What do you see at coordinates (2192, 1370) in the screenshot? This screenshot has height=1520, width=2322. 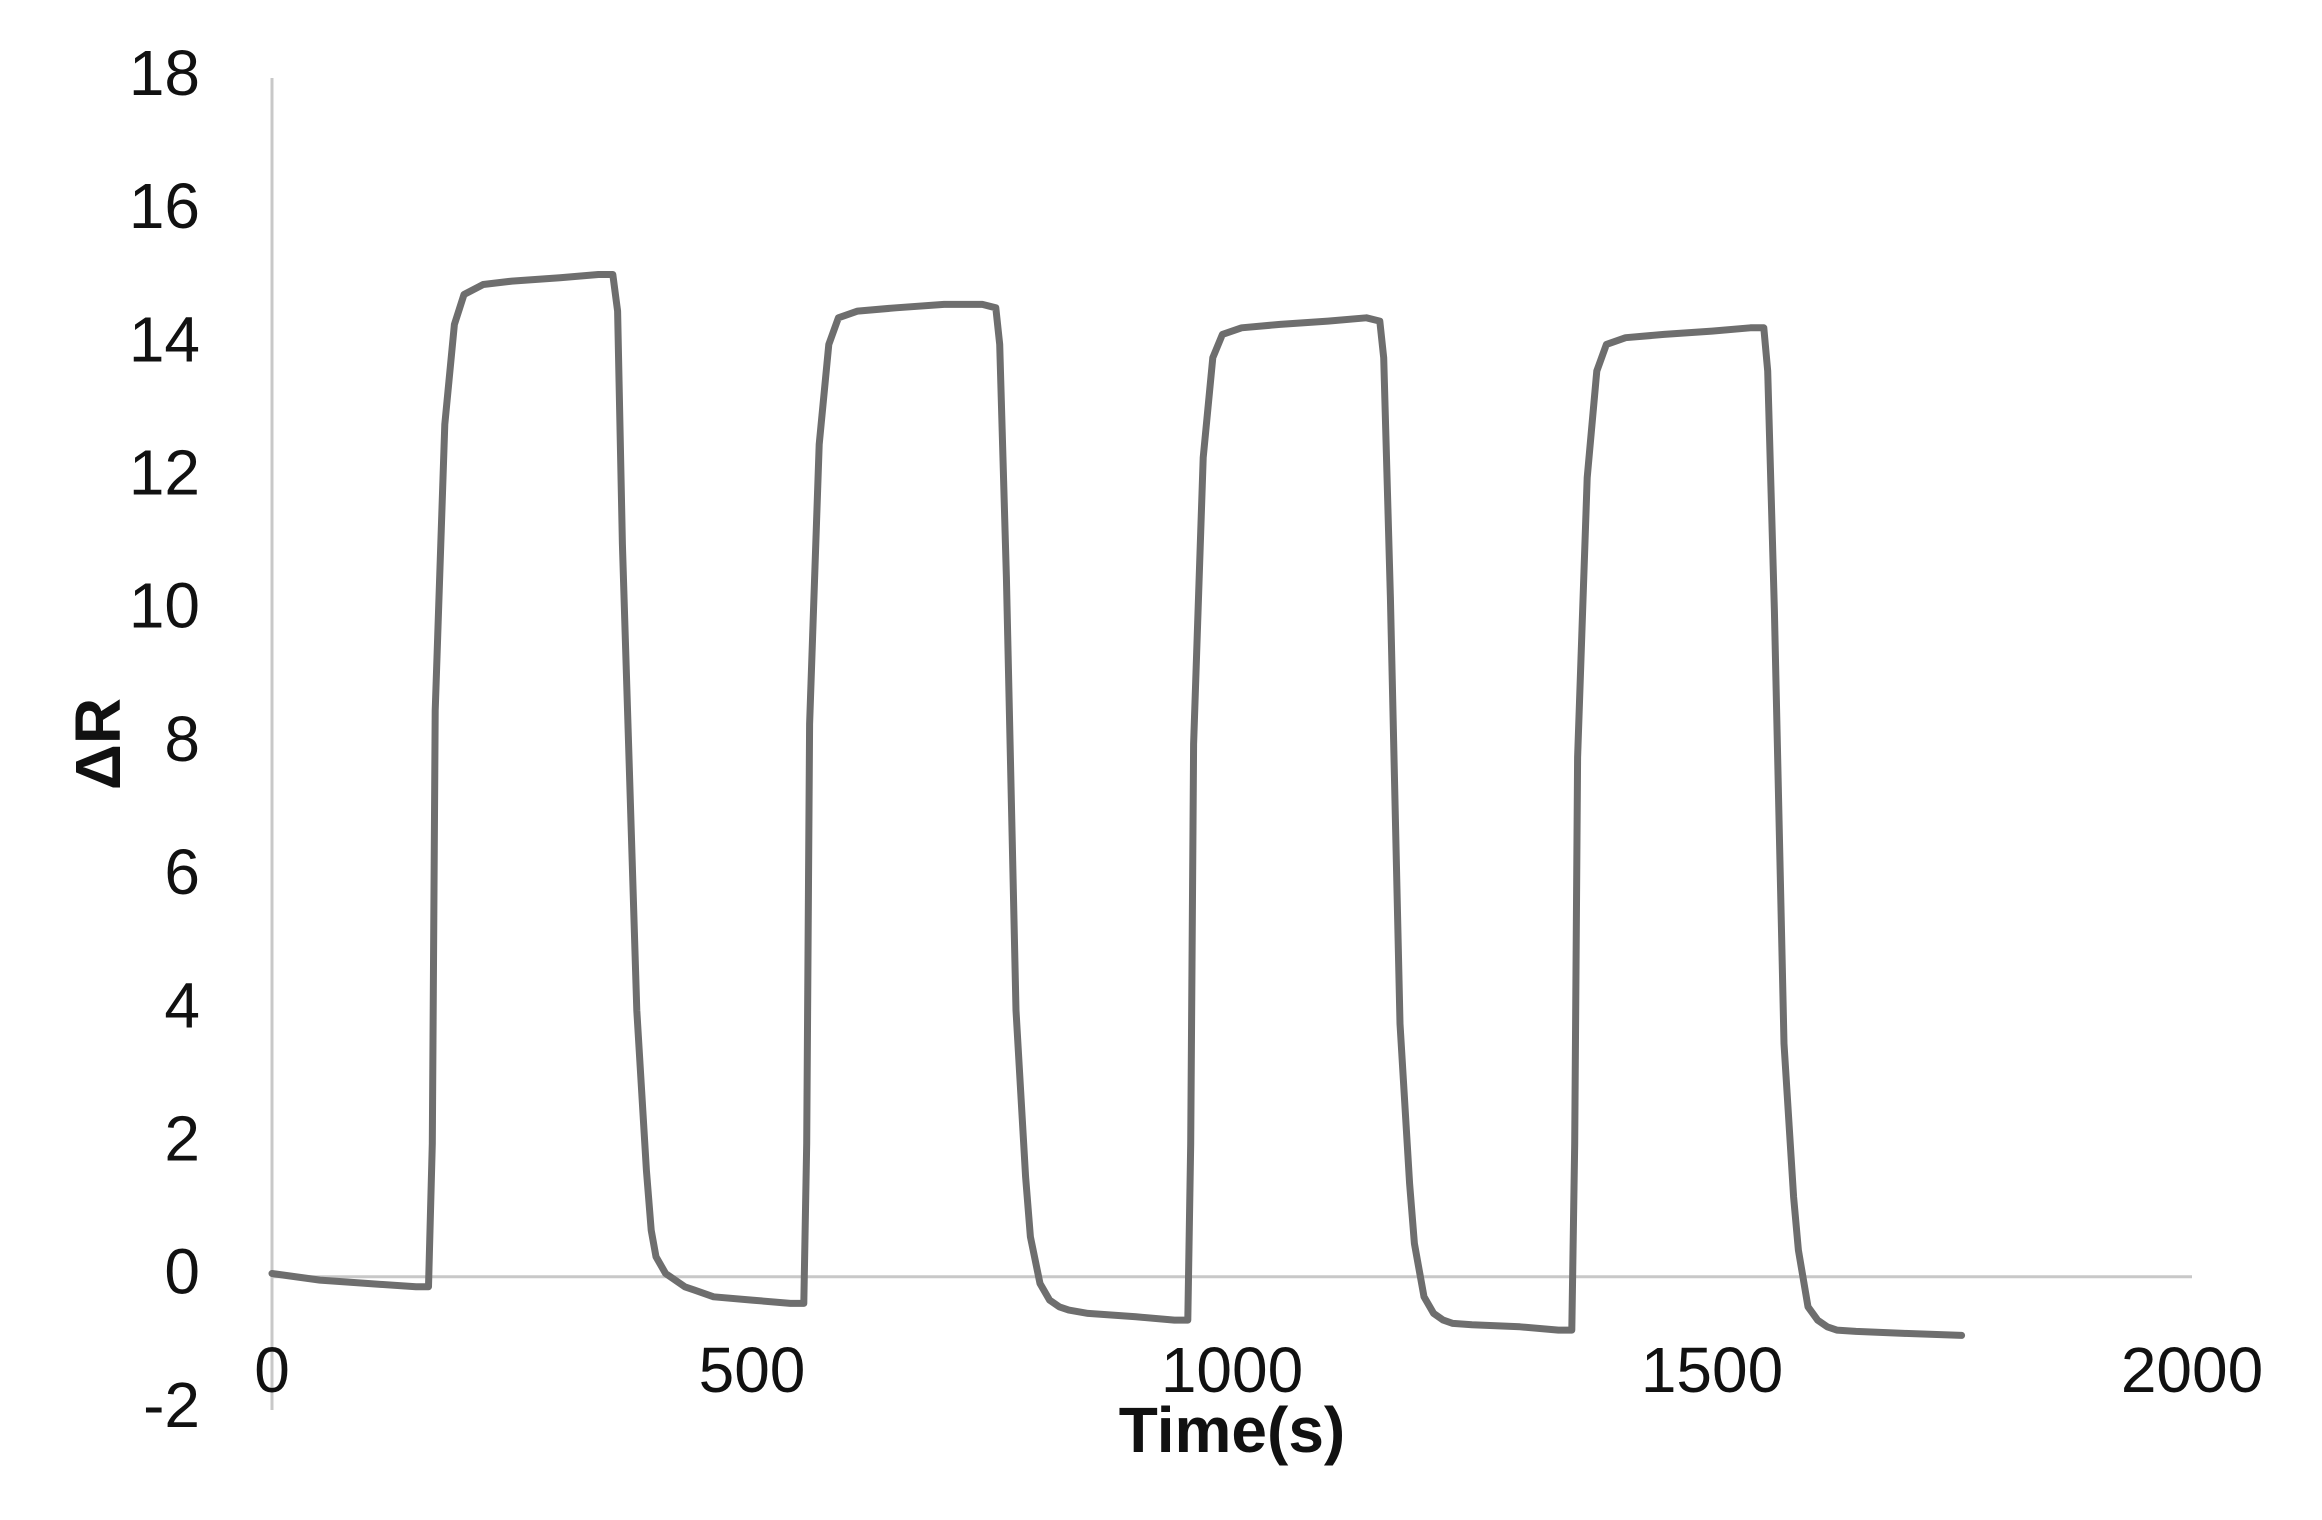 I see `x-tick-label: 2000` at bounding box center [2192, 1370].